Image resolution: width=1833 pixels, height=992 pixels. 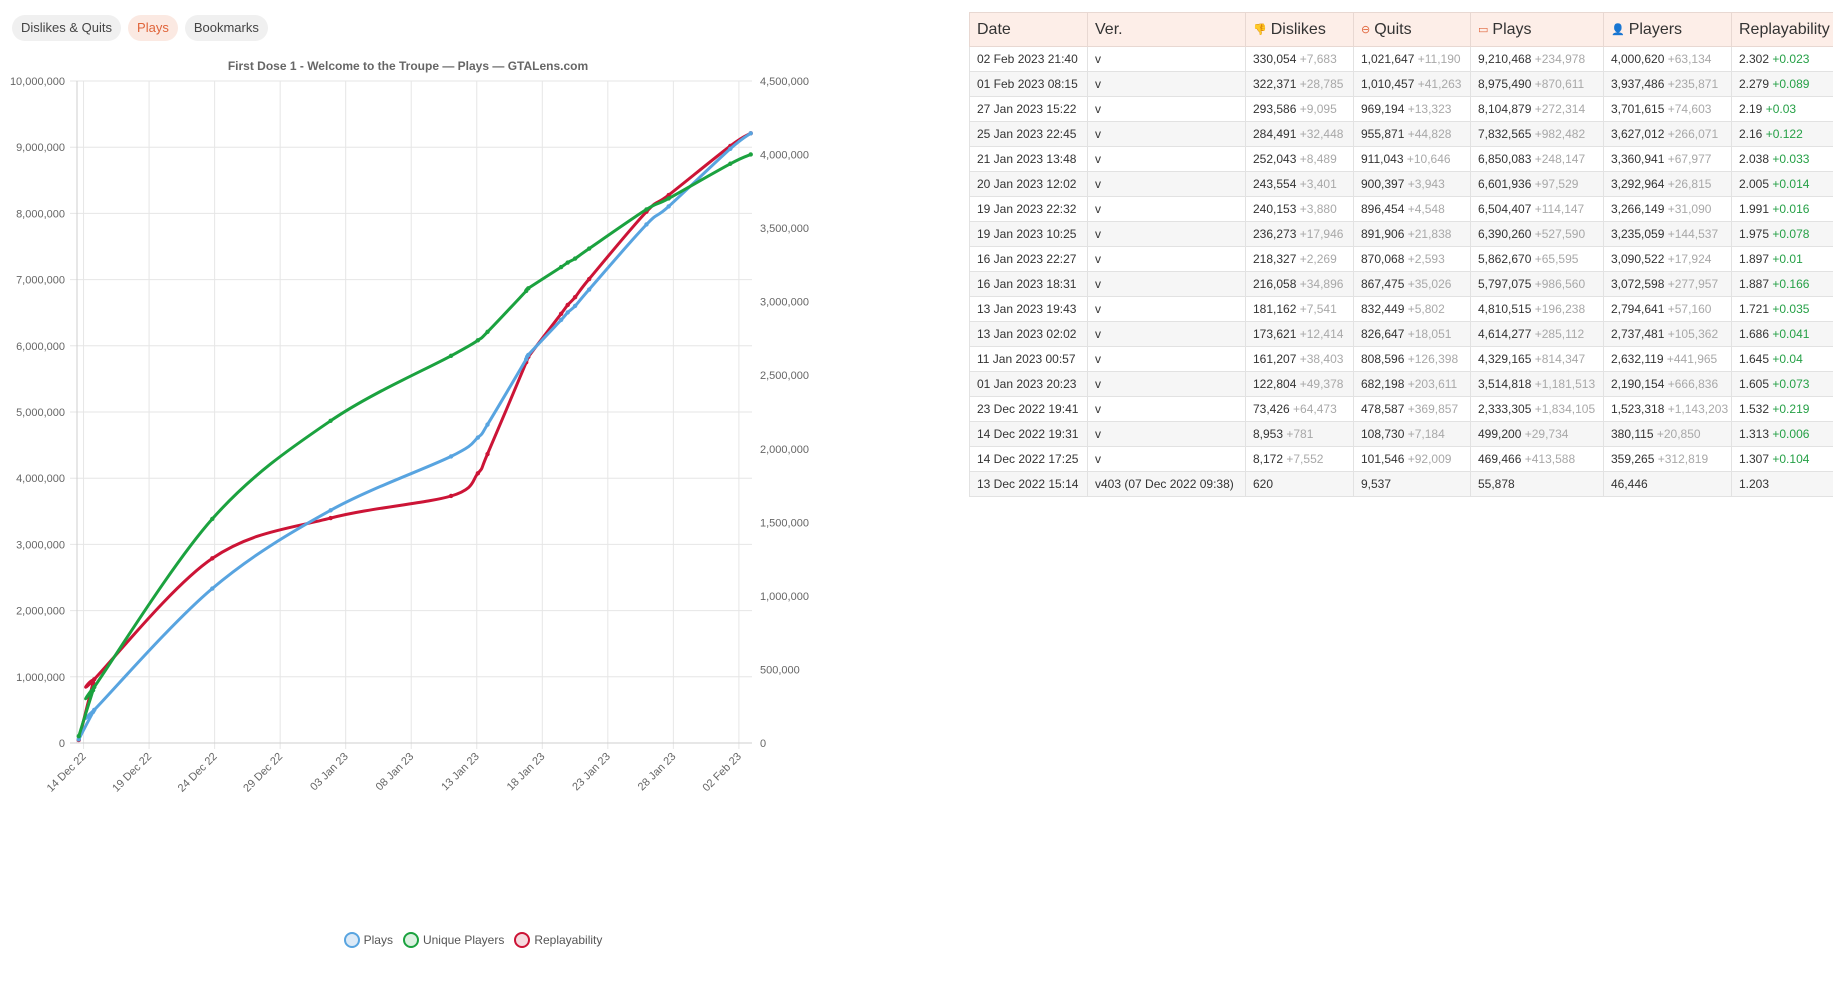 I want to click on cell-plays: 4,614,277 +285,112, so click(x=1537, y=334).